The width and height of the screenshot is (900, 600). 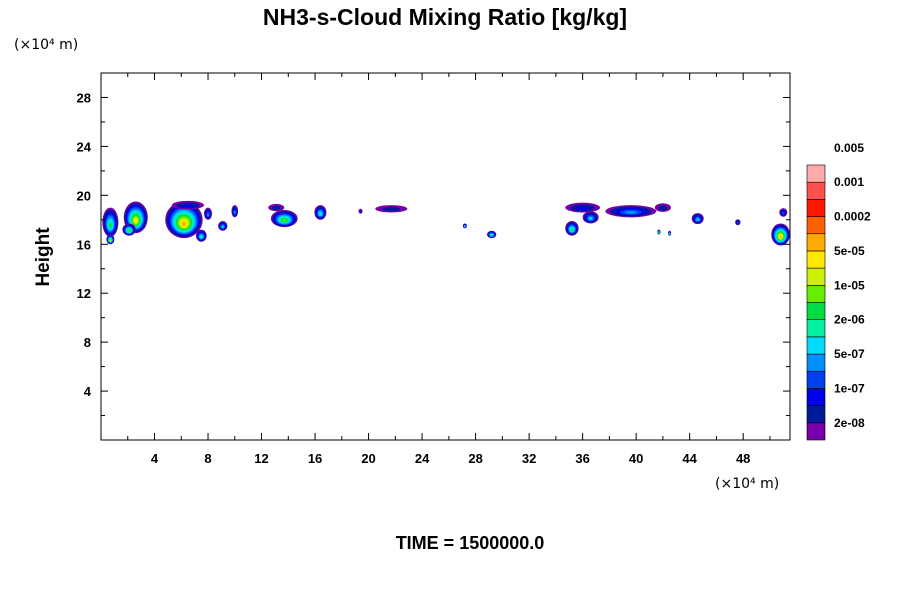 What do you see at coordinates (88, 391) in the screenshot?
I see `y-tick-label: 4` at bounding box center [88, 391].